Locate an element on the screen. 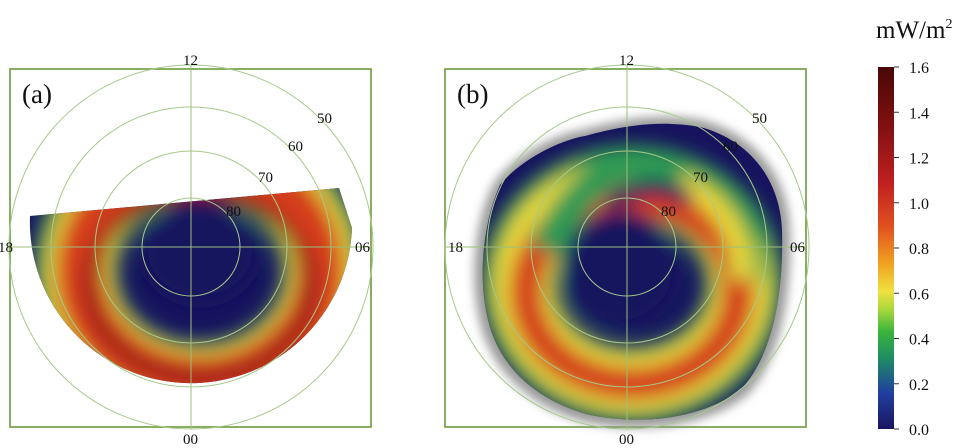  panel-a-lat-60: 60 is located at coordinates (295, 147).